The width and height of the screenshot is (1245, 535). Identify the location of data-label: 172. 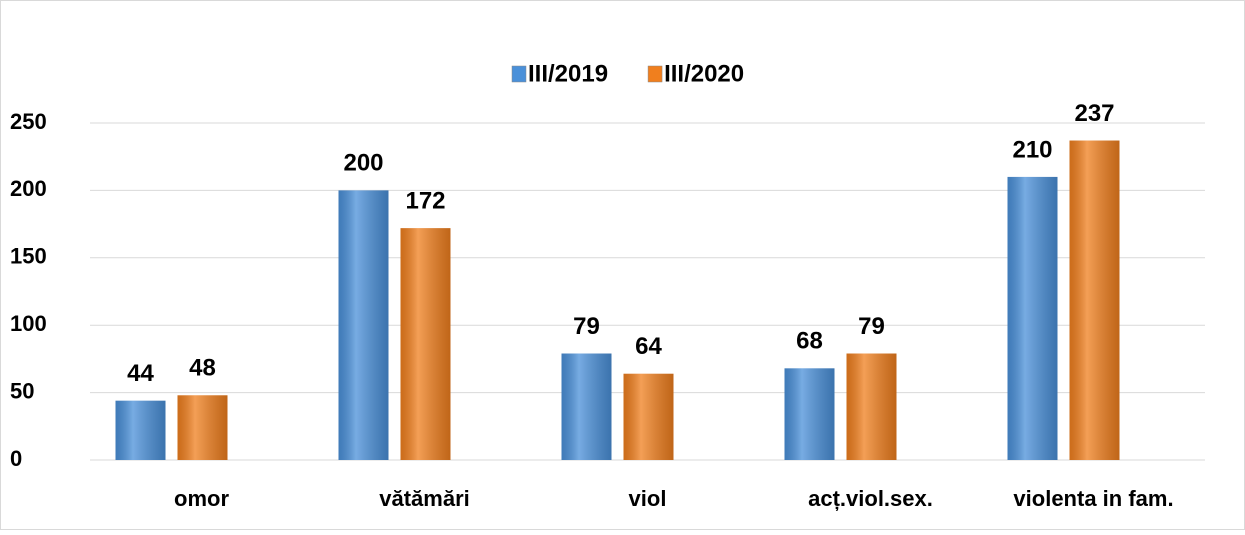
(425, 200).